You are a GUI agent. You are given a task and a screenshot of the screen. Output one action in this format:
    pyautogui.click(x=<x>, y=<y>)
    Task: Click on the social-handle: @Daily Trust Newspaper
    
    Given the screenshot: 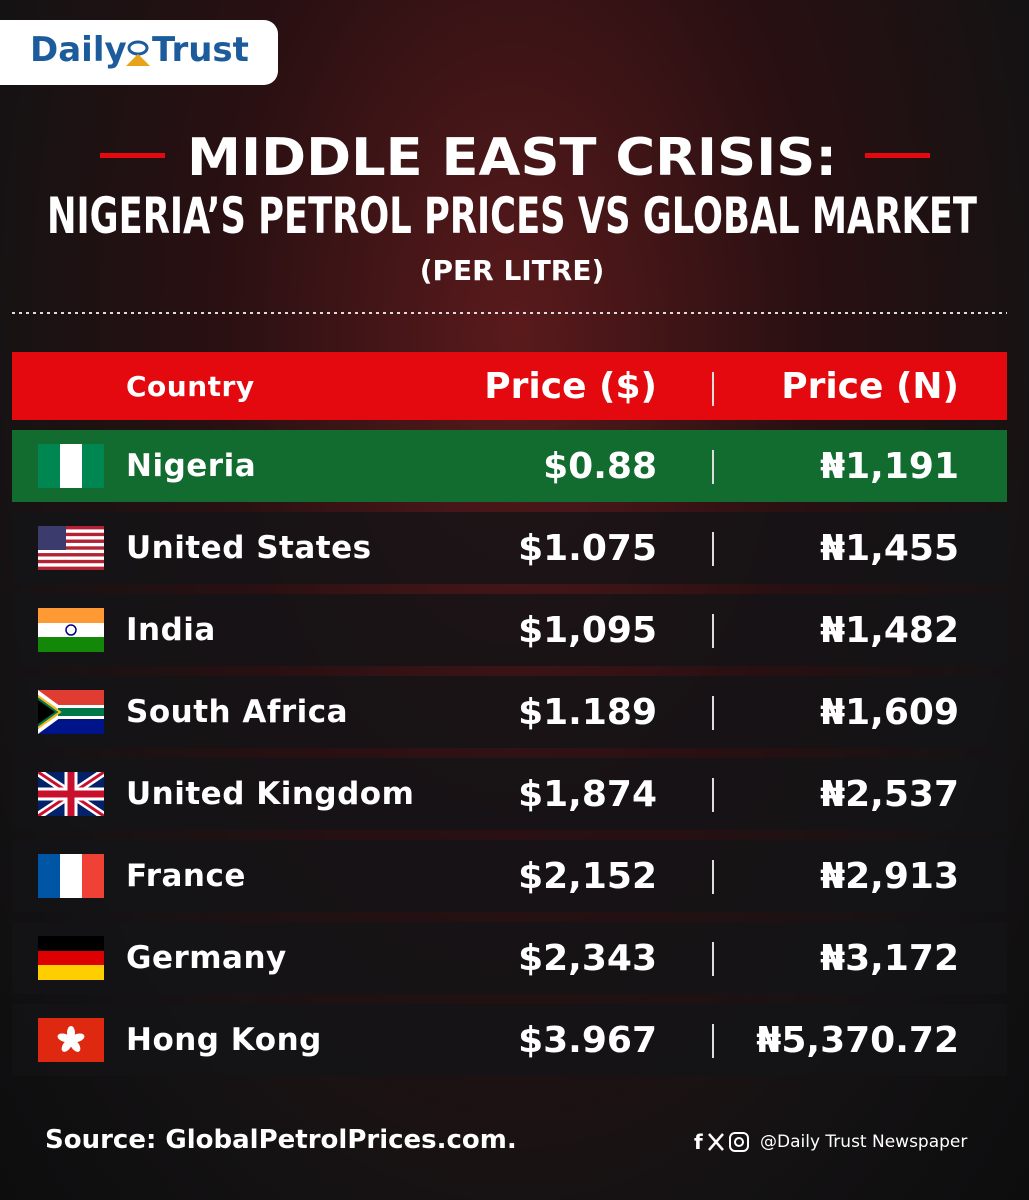 What is the action you would take?
    pyautogui.click(x=864, y=1142)
    